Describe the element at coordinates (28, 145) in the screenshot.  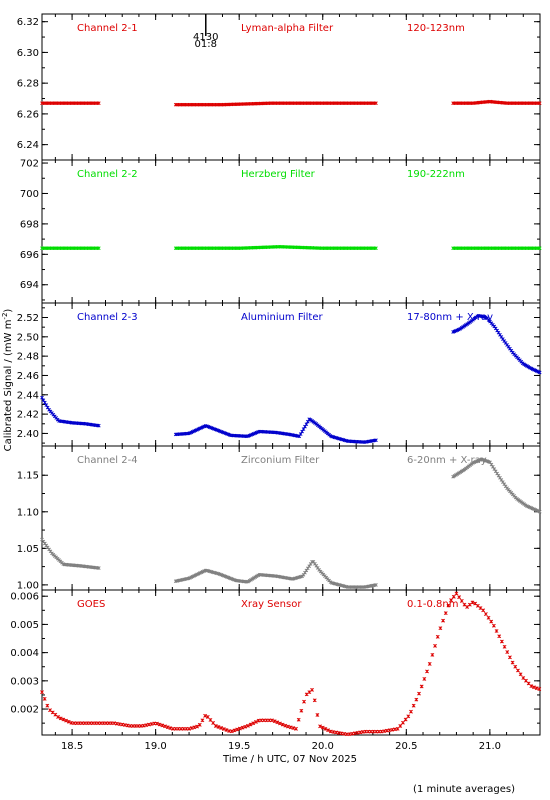
I see `y-tick-label: 6.24` at that location.